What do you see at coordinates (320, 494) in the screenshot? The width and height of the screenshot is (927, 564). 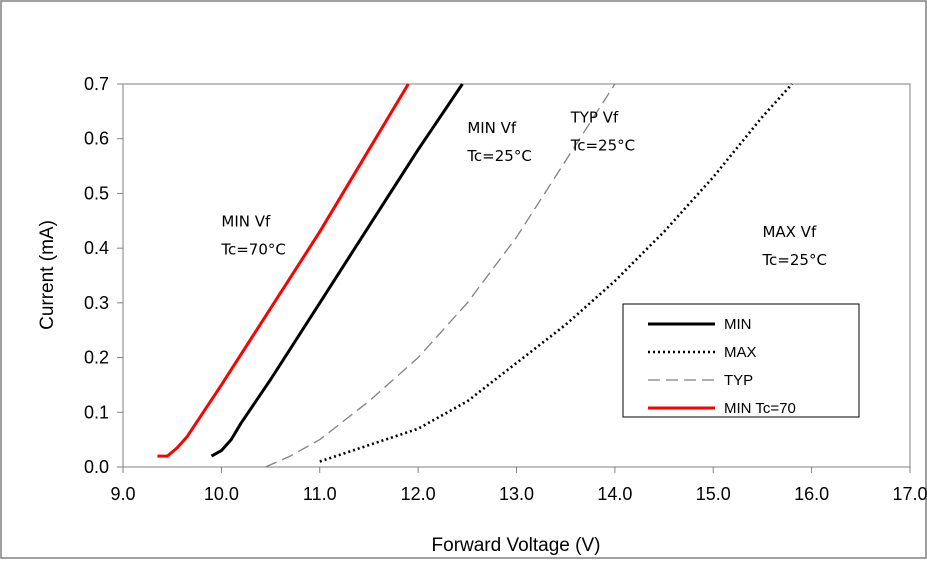 I see `x-tick-label: 11.0` at bounding box center [320, 494].